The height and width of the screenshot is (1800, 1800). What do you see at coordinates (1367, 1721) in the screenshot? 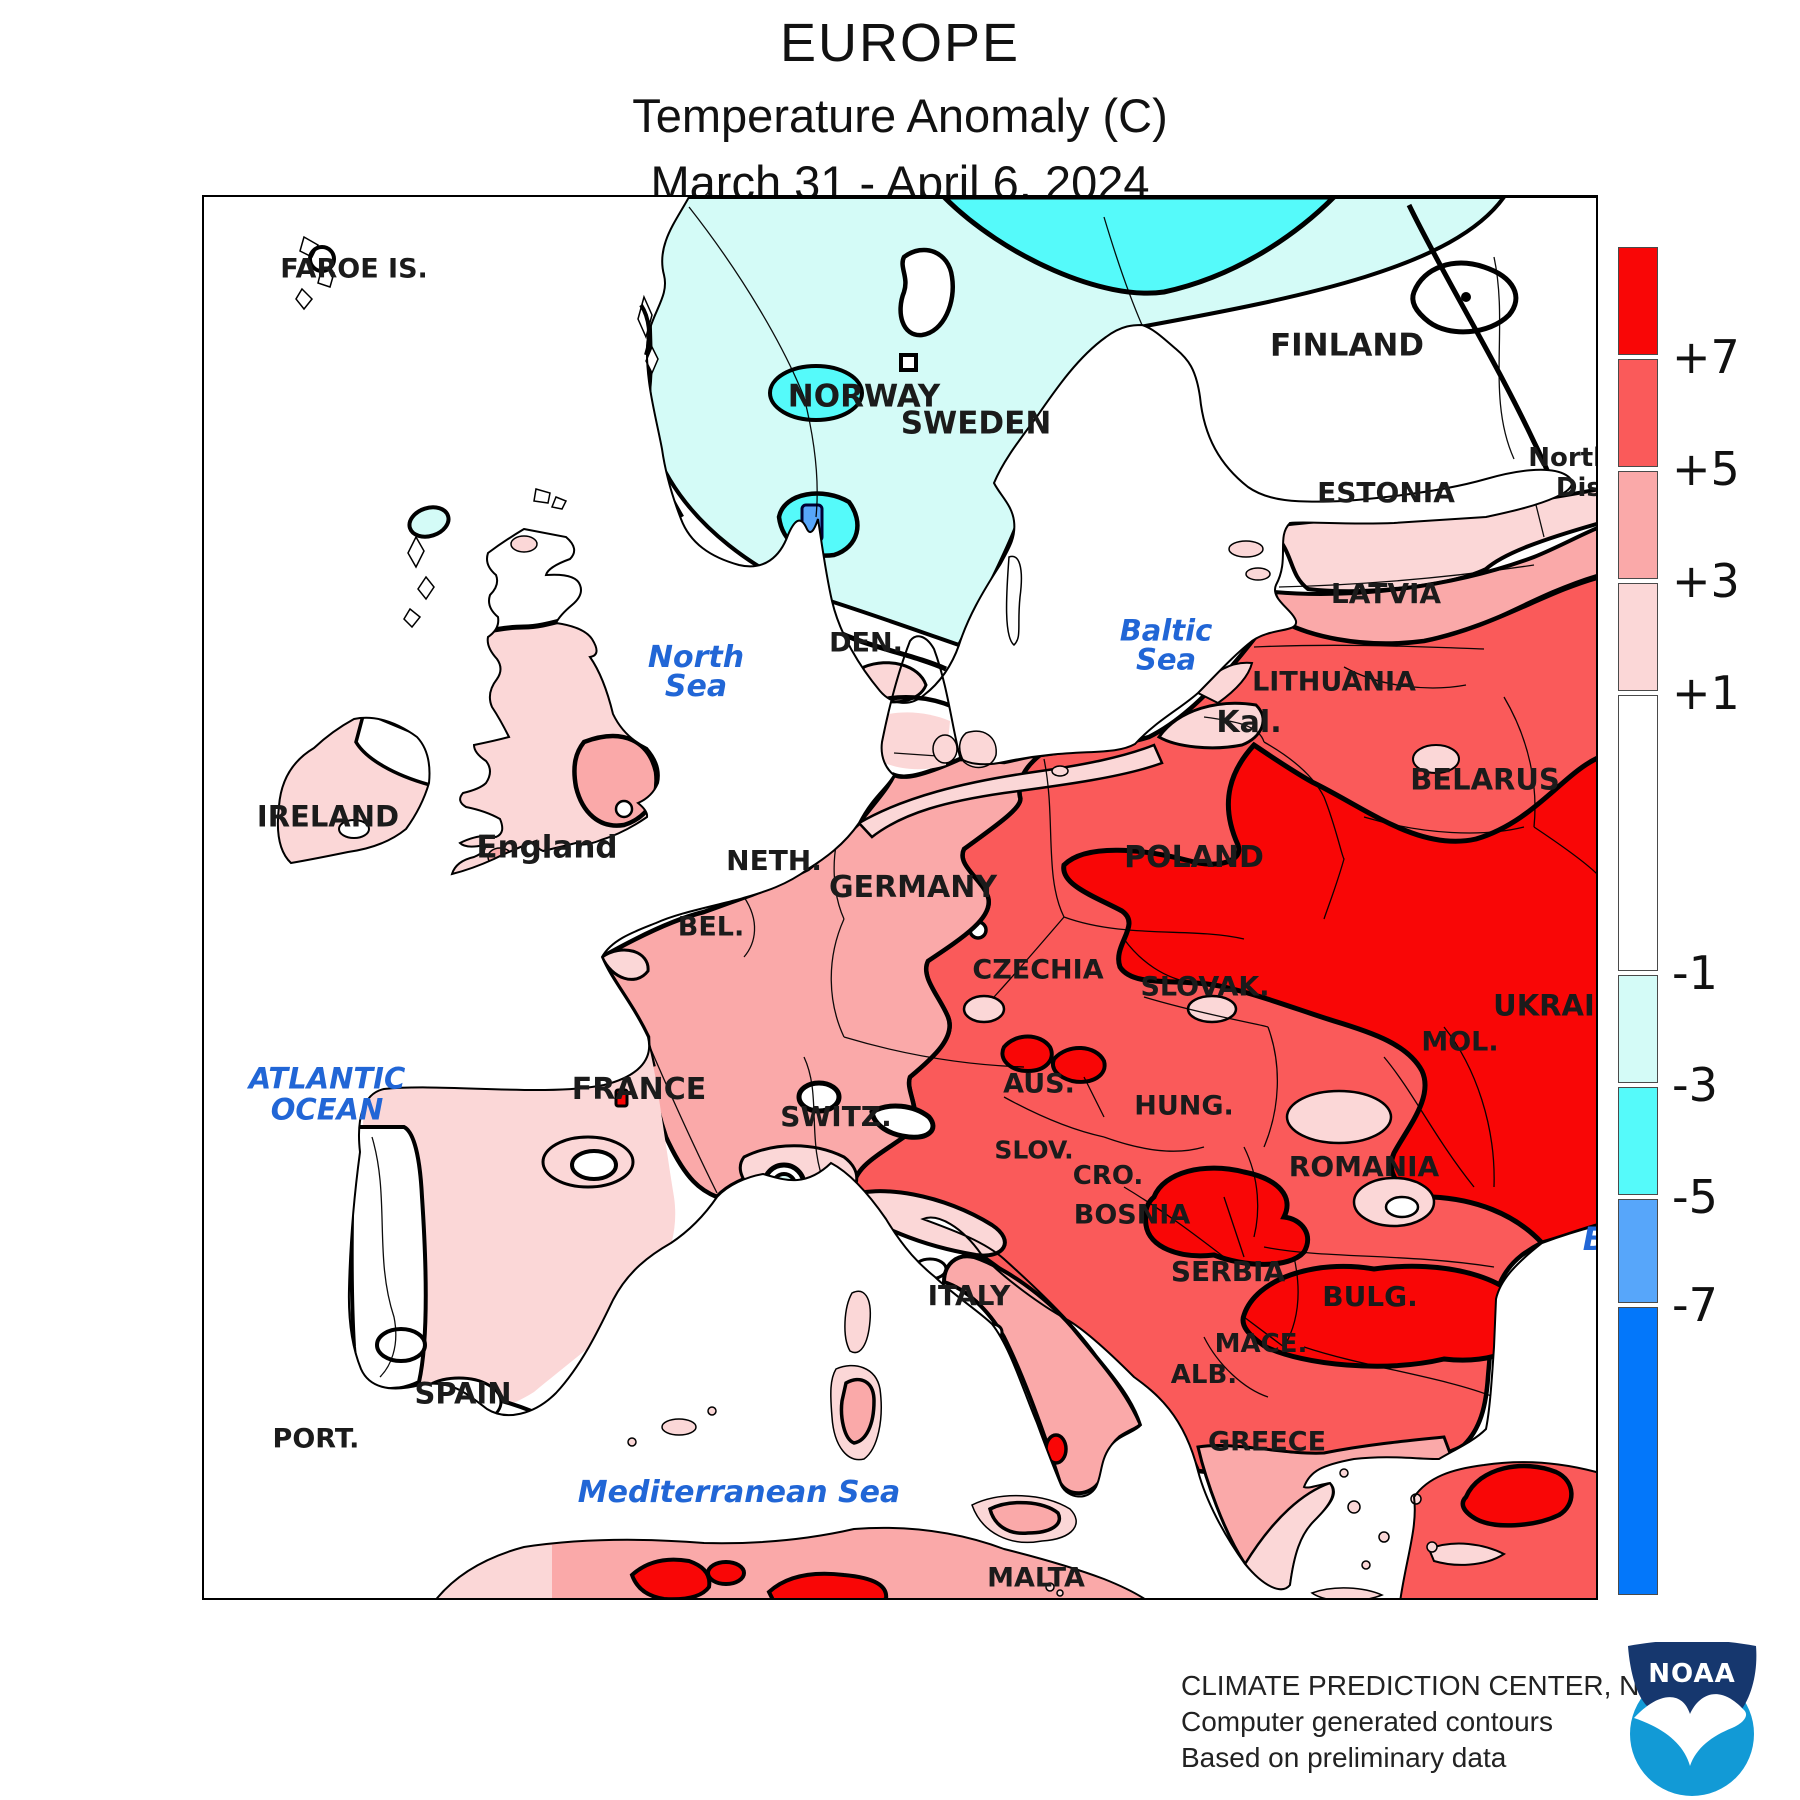
I see `credits-line-2: Computer generated contours` at bounding box center [1367, 1721].